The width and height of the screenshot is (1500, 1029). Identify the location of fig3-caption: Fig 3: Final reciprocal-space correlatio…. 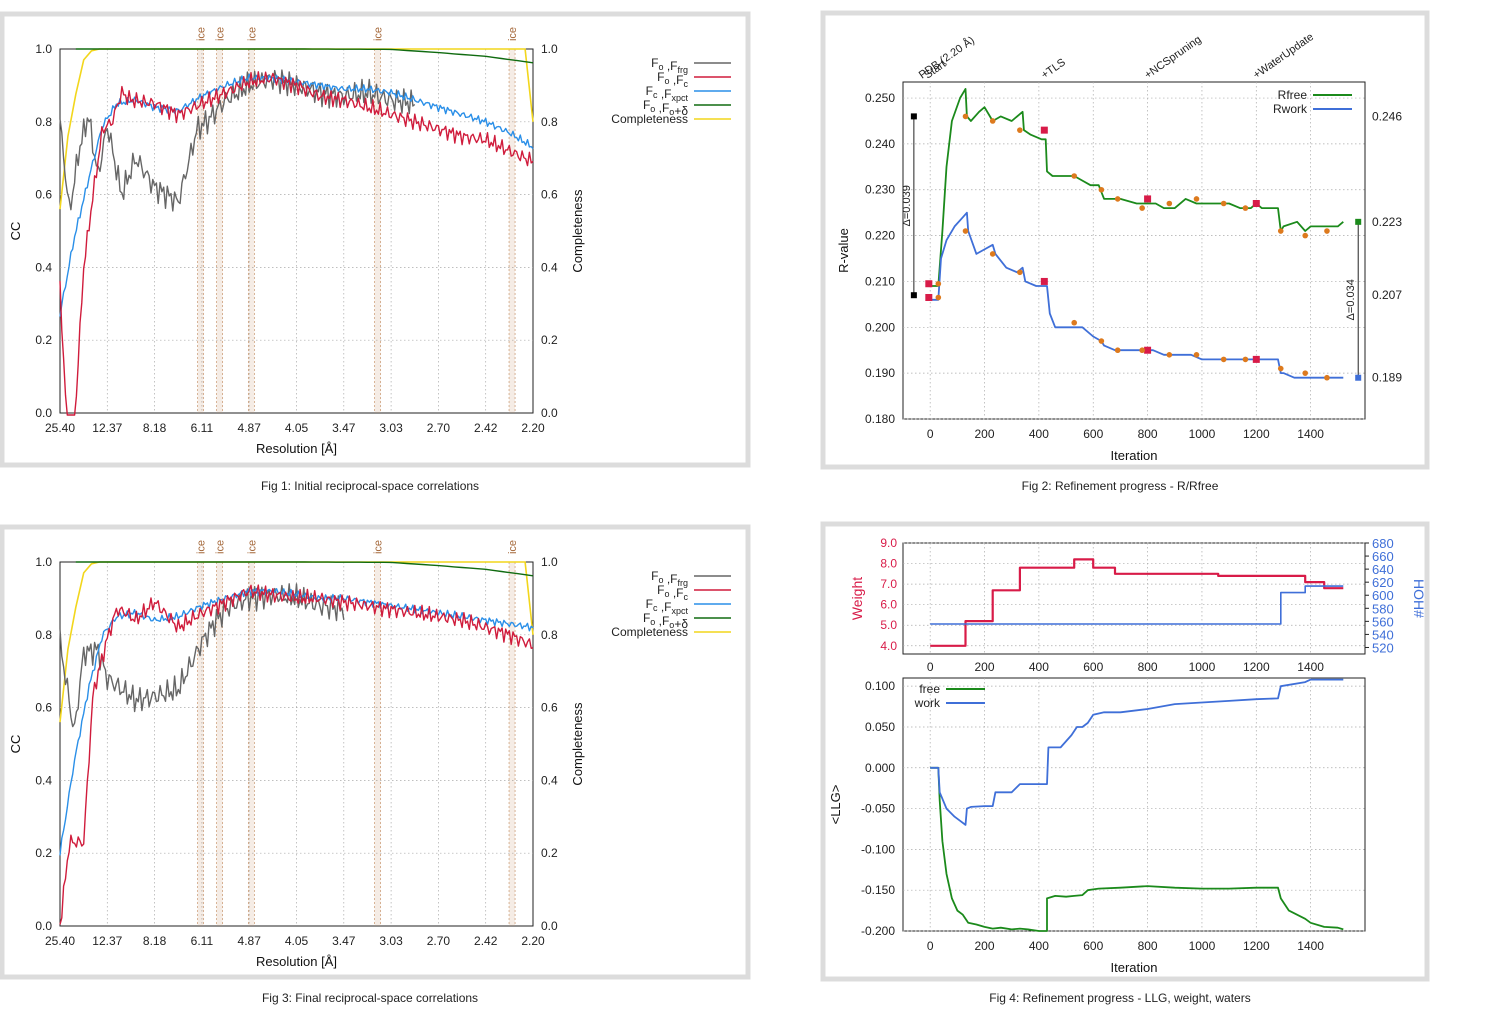
(370, 998).